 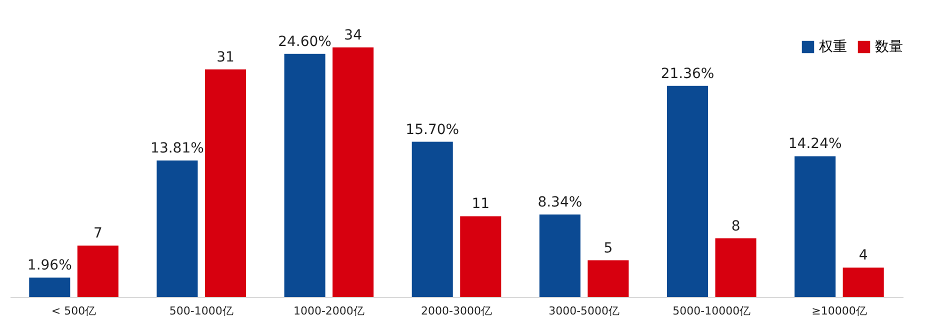 What do you see at coordinates (560, 202) in the screenshot?
I see `data-label: 8.34%` at bounding box center [560, 202].